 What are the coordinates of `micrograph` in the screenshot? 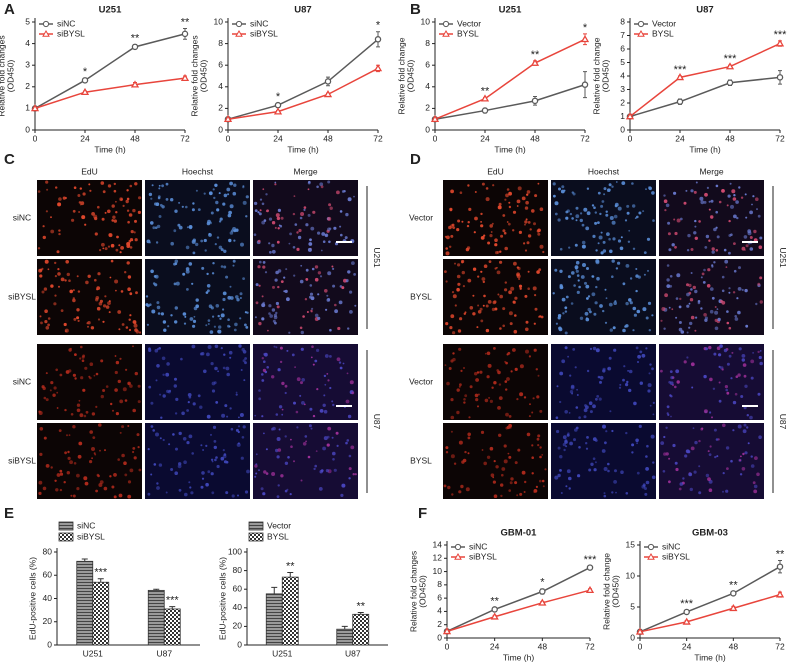 It's located at (603, 461).